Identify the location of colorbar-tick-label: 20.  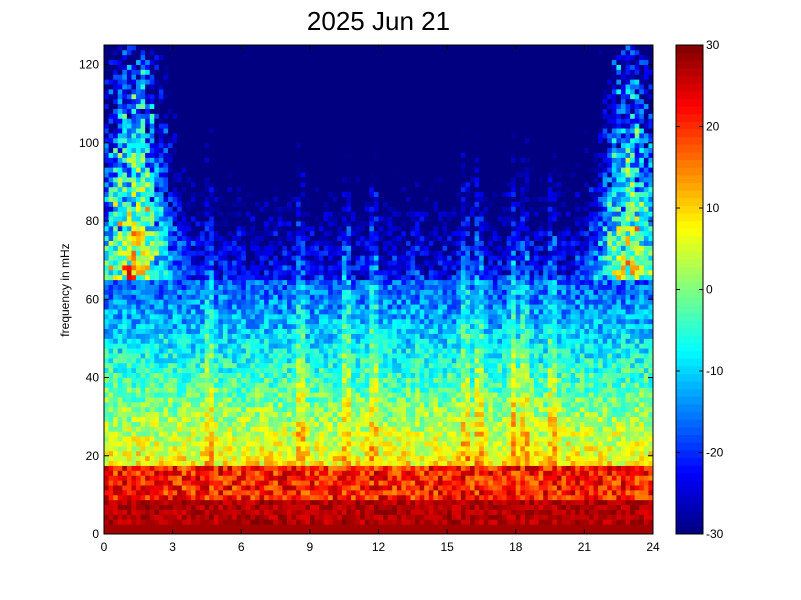
(713, 127).